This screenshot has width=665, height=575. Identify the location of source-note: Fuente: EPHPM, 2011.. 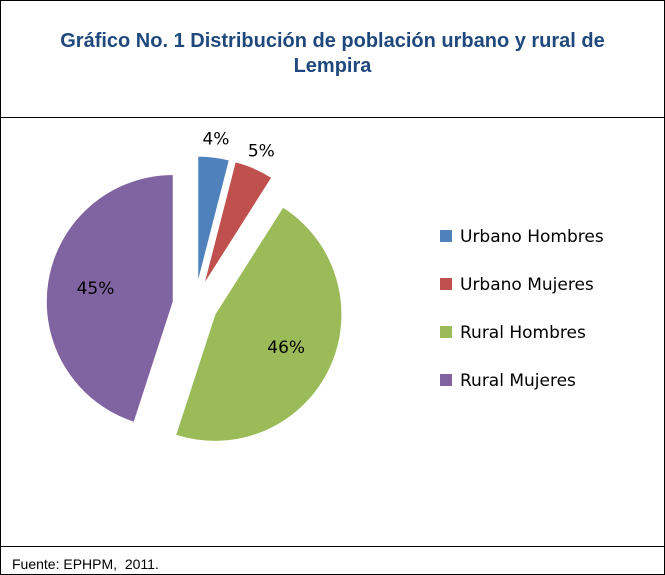
(332, 560).